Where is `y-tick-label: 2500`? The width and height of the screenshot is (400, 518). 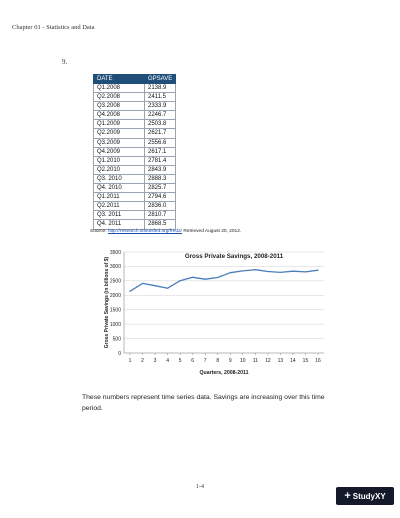
y-tick-label: 2500 is located at coordinates (115, 282).